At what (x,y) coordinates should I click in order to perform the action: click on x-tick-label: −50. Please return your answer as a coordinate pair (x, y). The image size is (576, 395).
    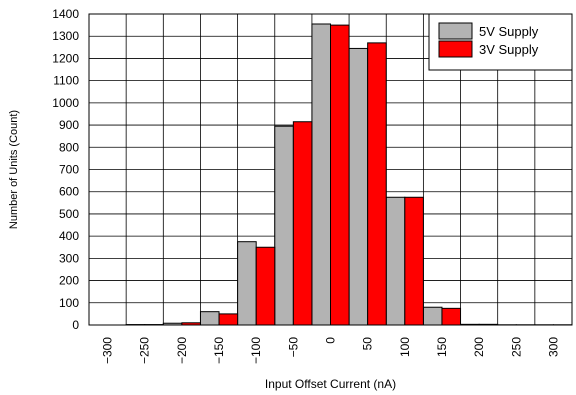
    Looking at the image, I should click on (293, 347).